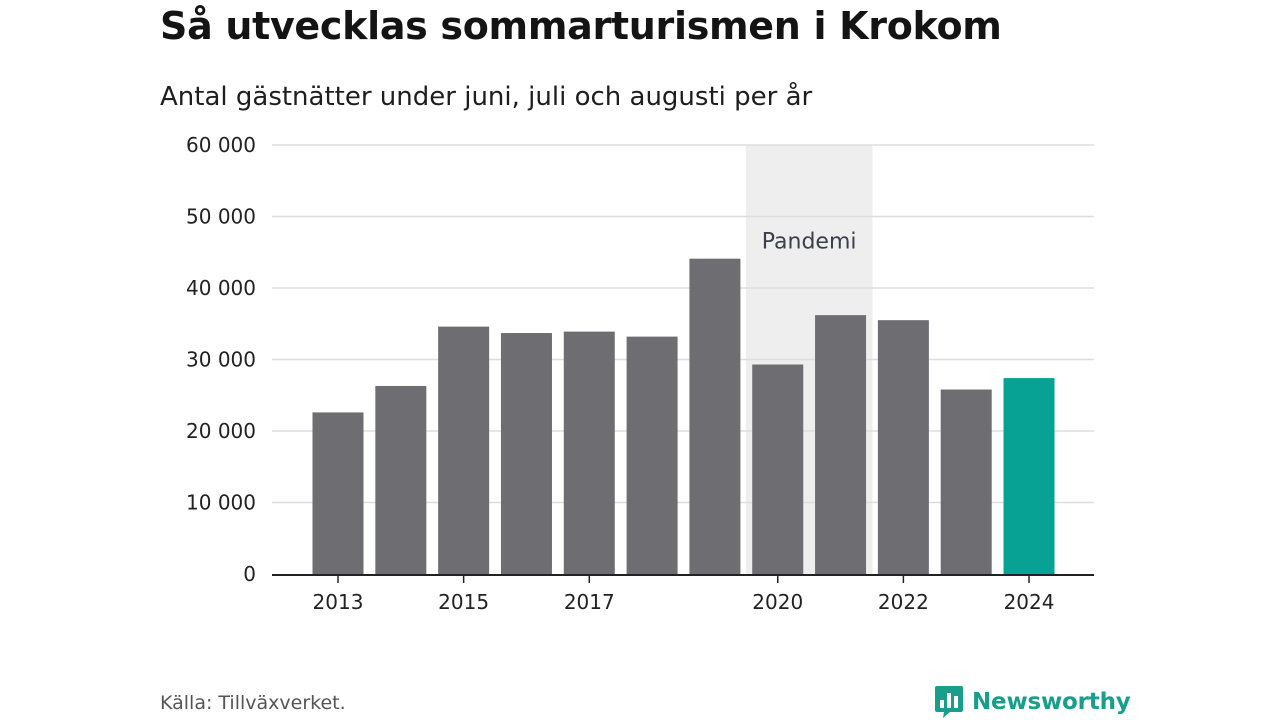 The width and height of the screenshot is (1280, 720). What do you see at coordinates (1051, 702) in the screenshot?
I see `brand-name: Newsworthy` at bounding box center [1051, 702].